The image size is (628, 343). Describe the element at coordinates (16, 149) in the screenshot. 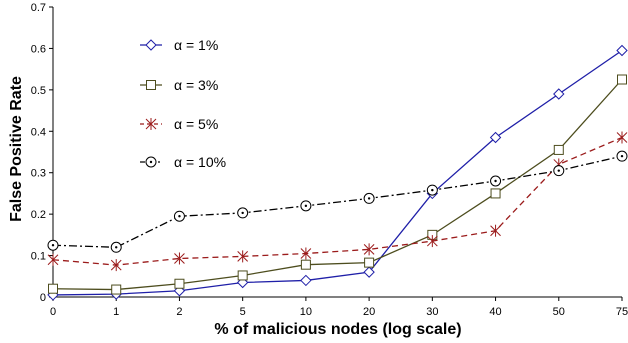

I see `y-axis-title: False Positive Rate` at that location.